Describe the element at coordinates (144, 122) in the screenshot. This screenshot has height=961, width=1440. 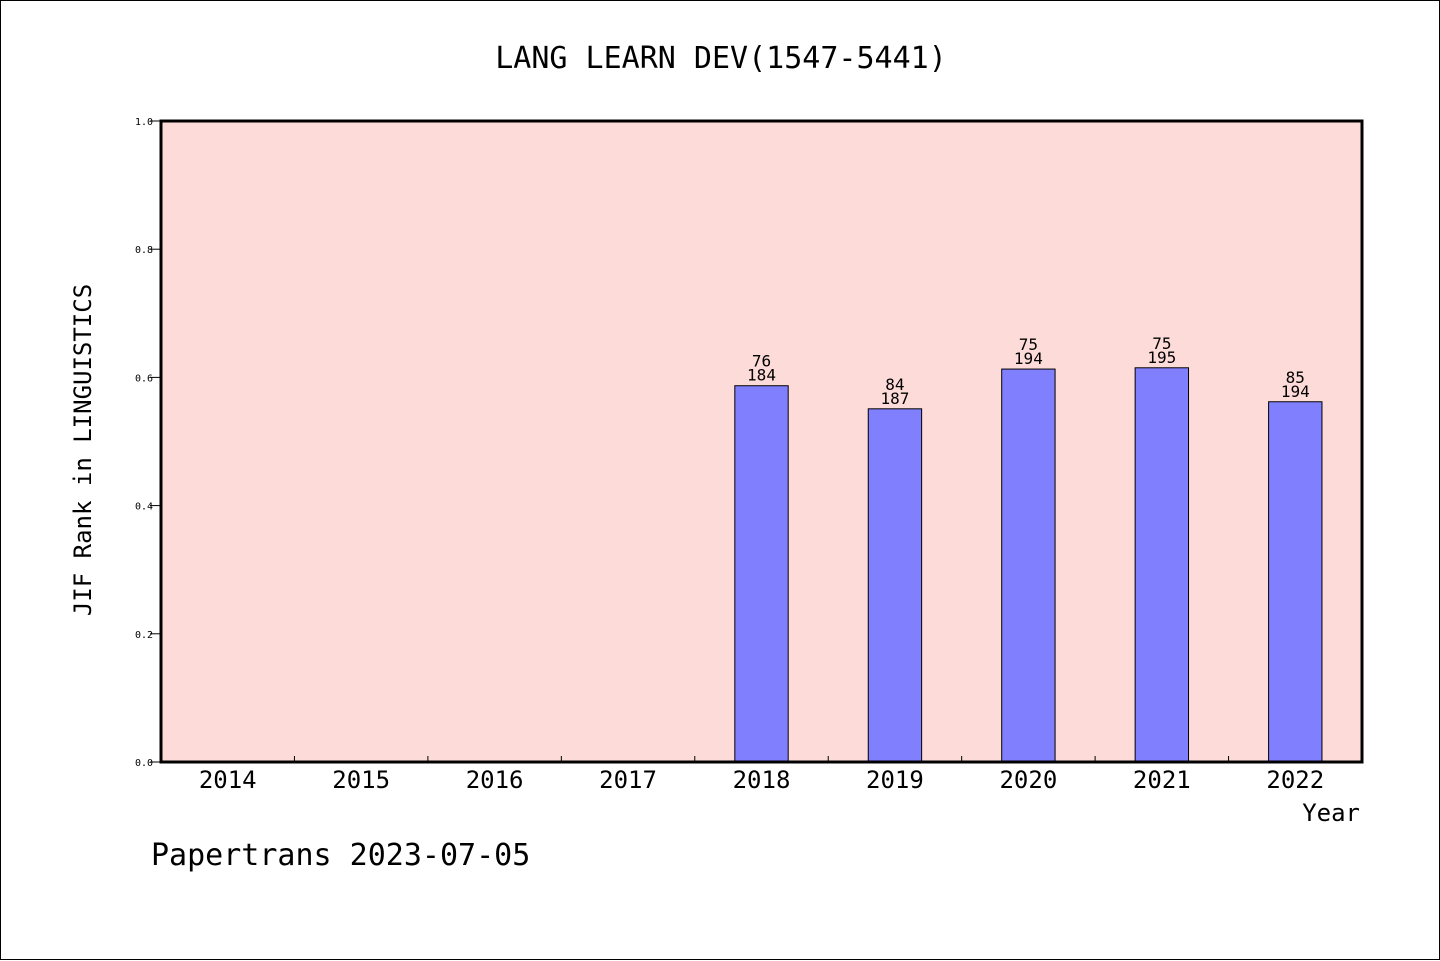
I see `y-tick-label: 1.0` at that location.